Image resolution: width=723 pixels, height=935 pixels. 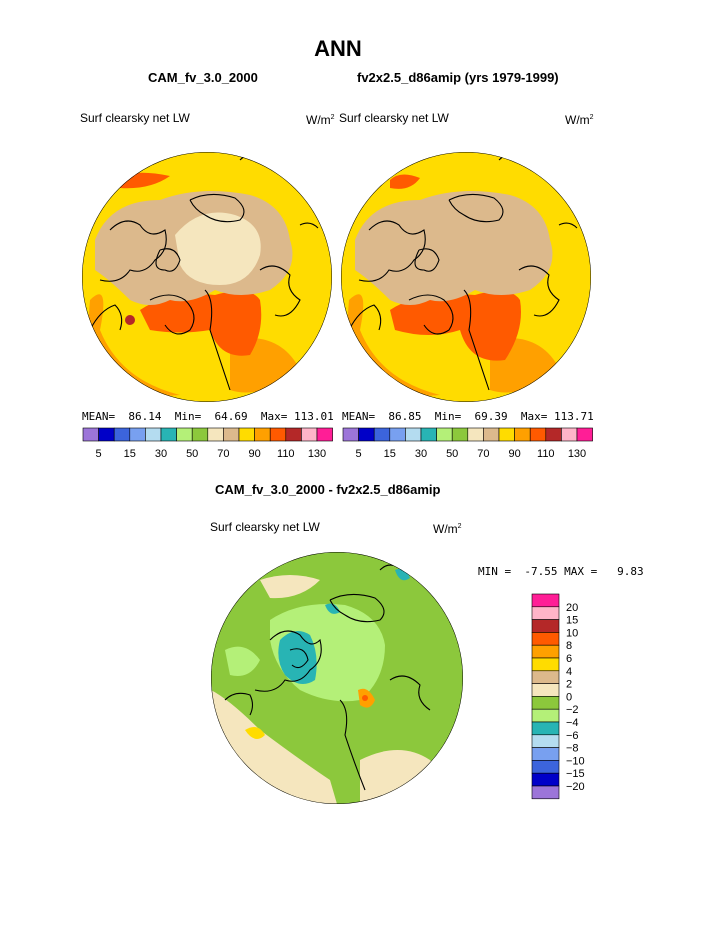 I want to click on panel2-high-latitude-land, so click(x=454, y=248).